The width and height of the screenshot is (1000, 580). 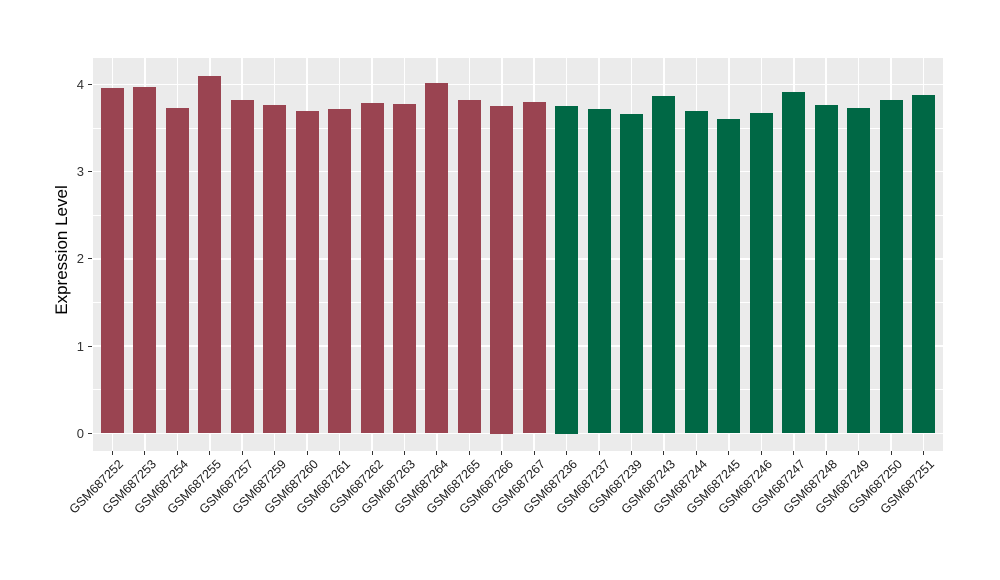 What do you see at coordinates (307, 272) in the screenshot?
I see `bar-GSM687260` at bounding box center [307, 272].